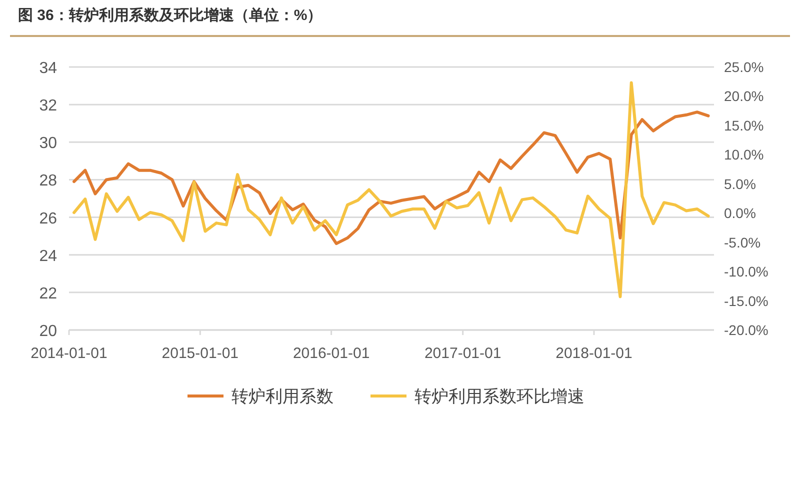 This screenshot has width=800, height=500. Describe the element at coordinates (740, 213) in the screenshot. I see `y2-tick-label: 0.0%` at that location.